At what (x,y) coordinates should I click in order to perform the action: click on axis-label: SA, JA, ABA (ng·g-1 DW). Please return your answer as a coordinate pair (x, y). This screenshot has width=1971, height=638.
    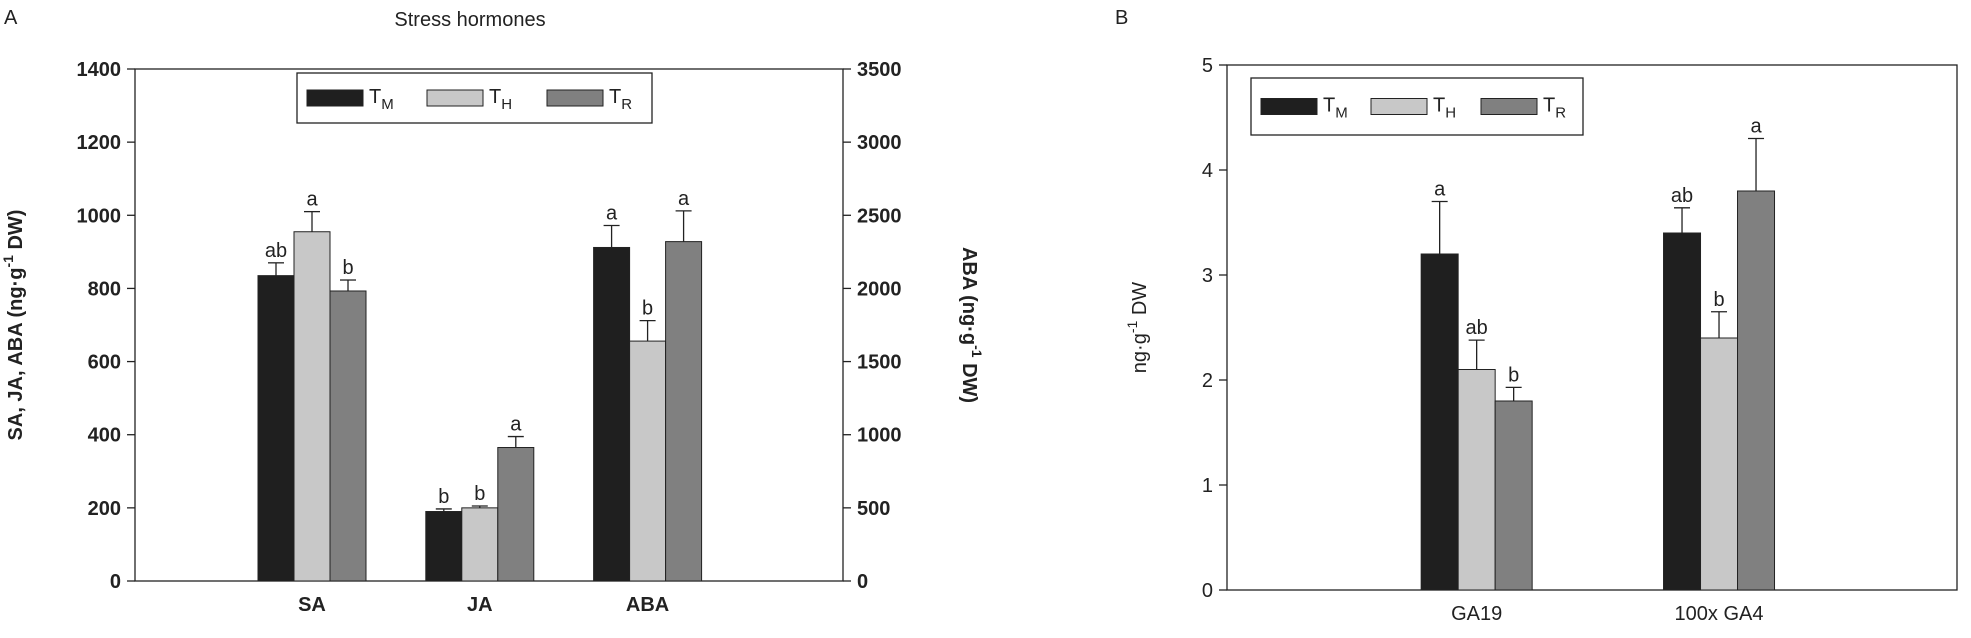
    Looking at the image, I should click on (13, 325).